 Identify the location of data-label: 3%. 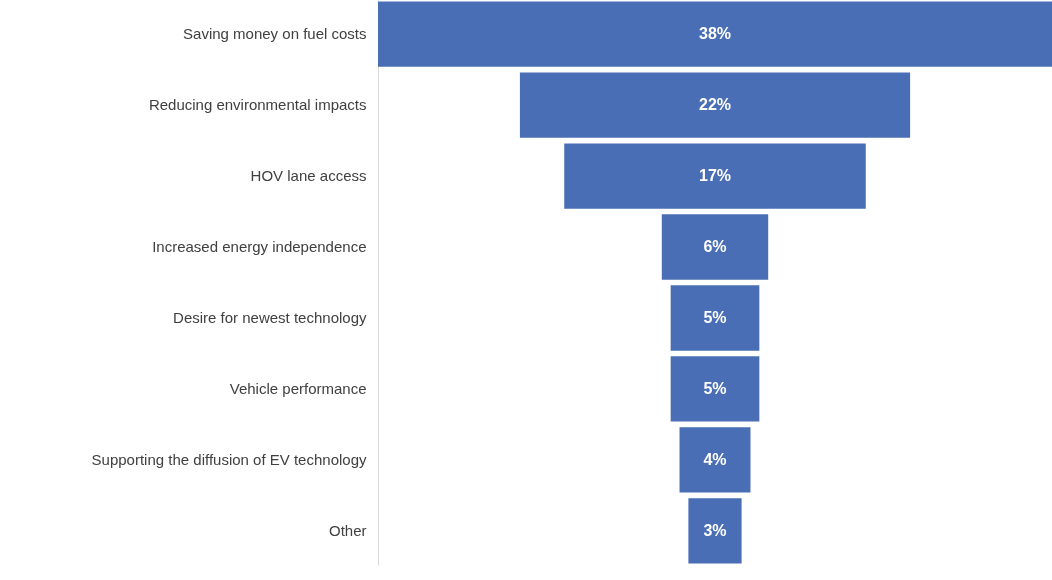
(715, 530).